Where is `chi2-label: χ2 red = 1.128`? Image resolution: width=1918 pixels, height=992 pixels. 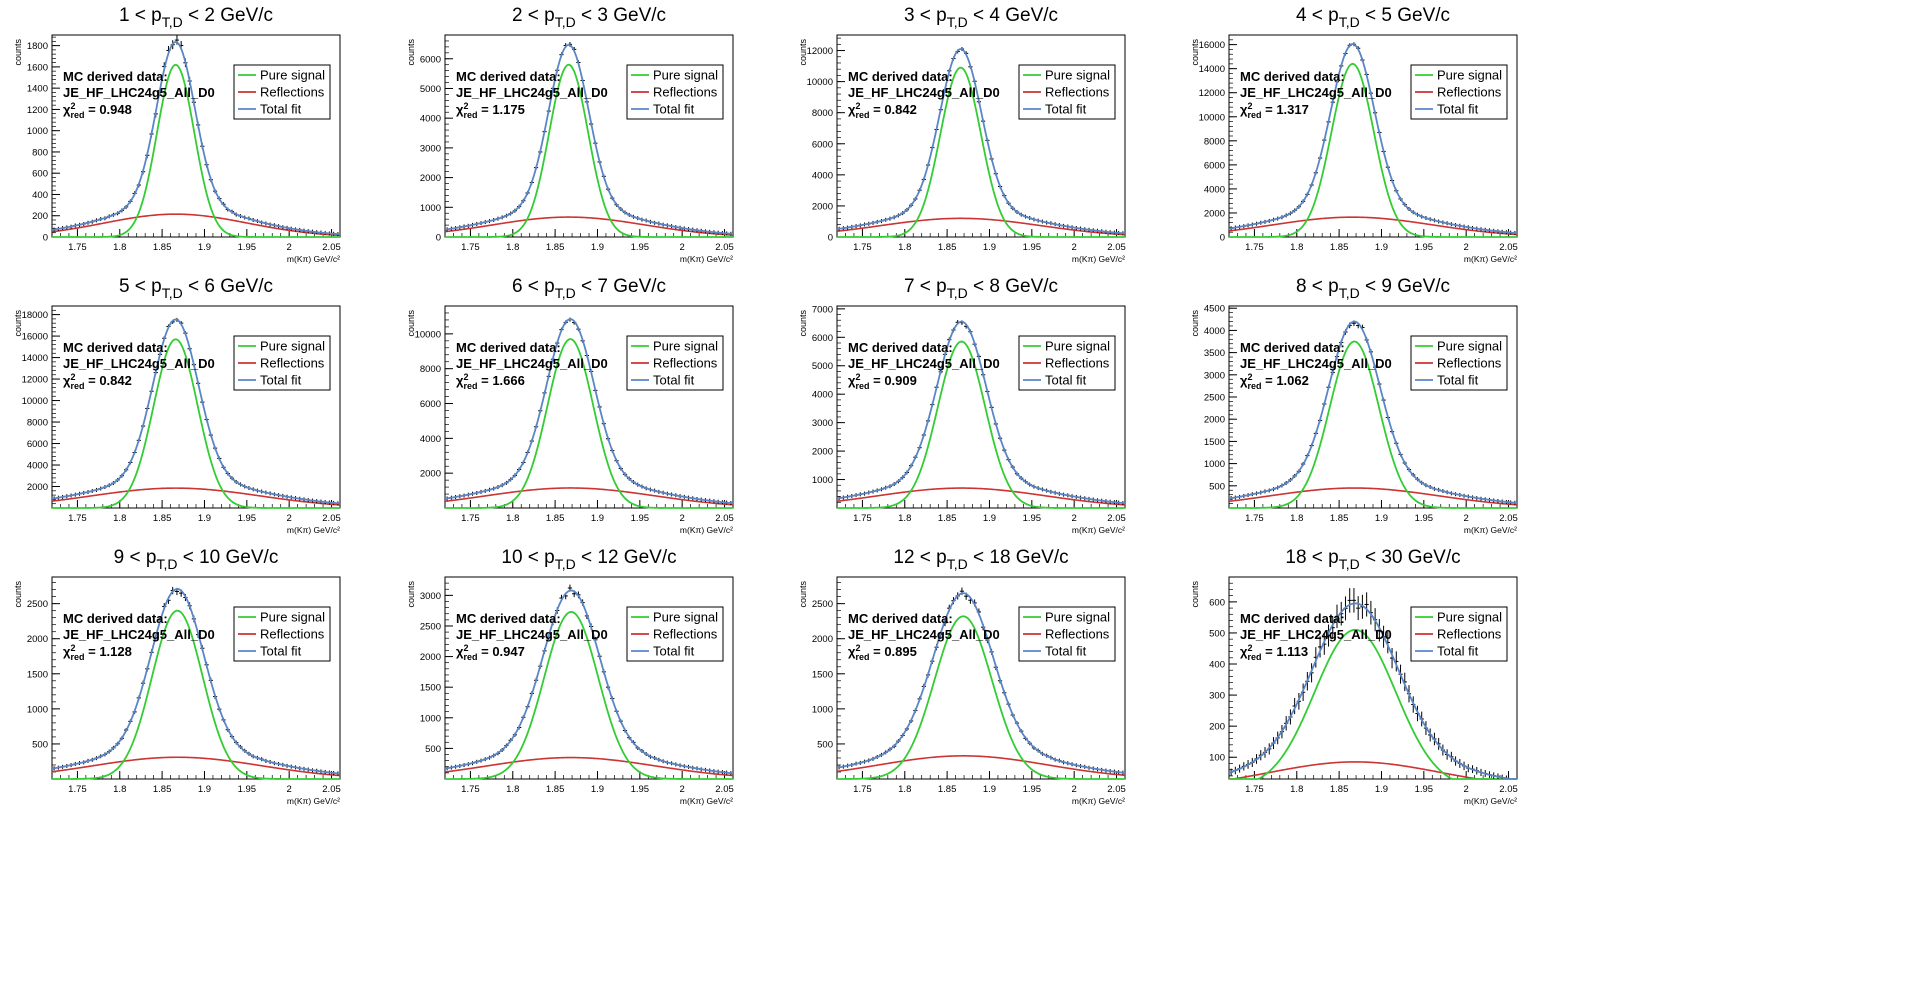
chi2-label: χ2 red = 1.128 is located at coordinates (97, 652).